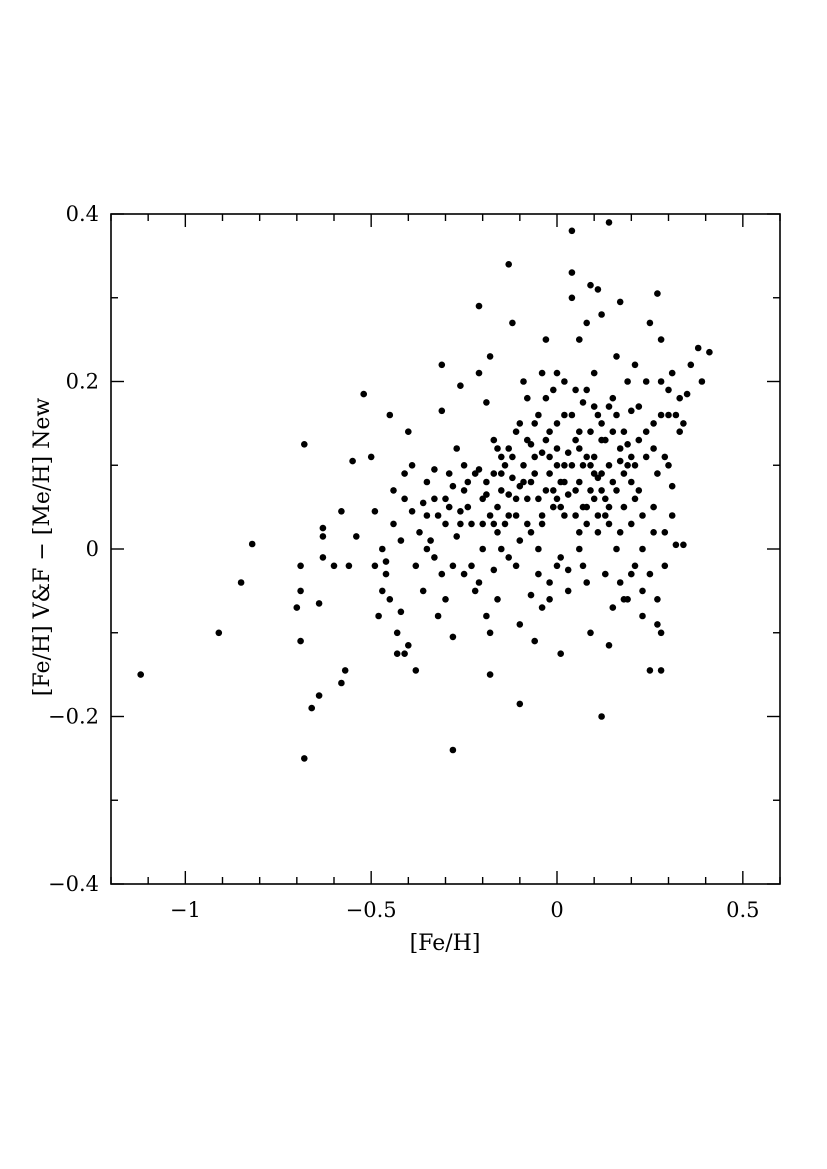 The image size is (827, 1169). What do you see at coordinates (556, 910) in the screenshot?
I see `x-tick-label: 0` at bounding box center [556, 910].